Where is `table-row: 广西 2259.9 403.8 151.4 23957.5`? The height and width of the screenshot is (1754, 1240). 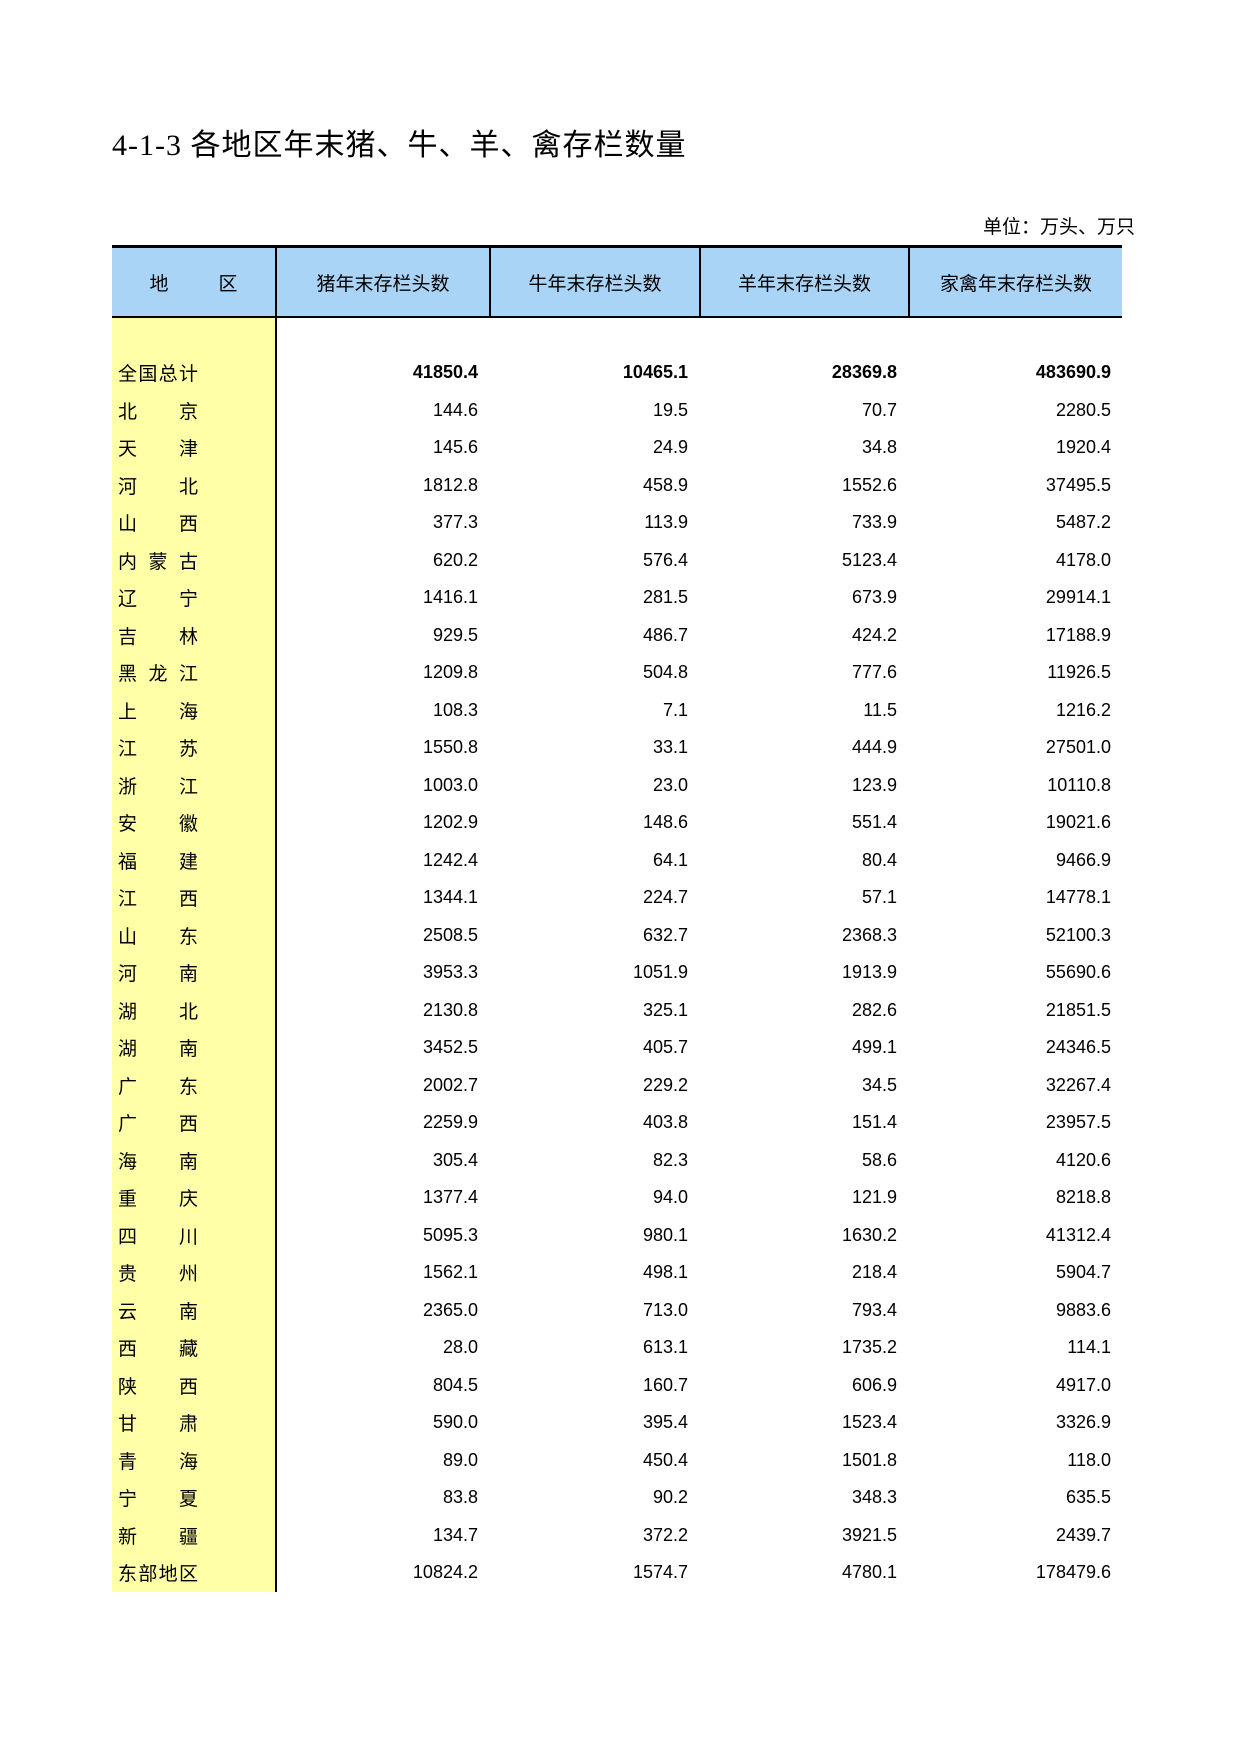
table-row: 广西 2259.9 403.8 151.4 23957.5 is located at coordinates (617, 1123).